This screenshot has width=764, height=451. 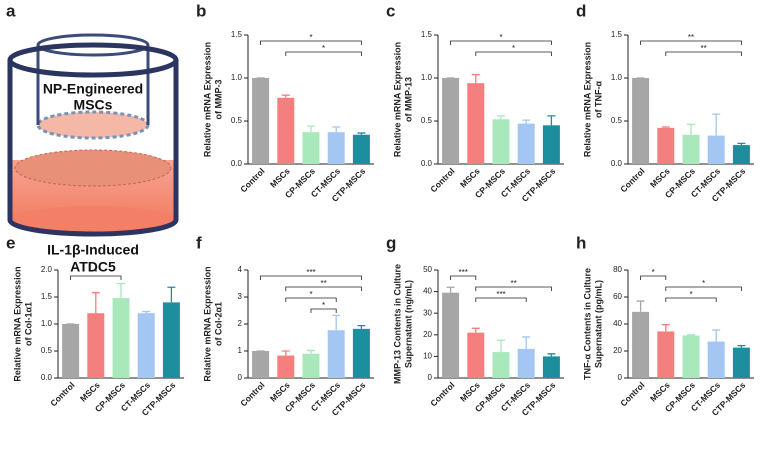 What do you see at coordinates (10, 242) in the screenshot?
I see `panel-letter: e` at bounding box center [10, 242].